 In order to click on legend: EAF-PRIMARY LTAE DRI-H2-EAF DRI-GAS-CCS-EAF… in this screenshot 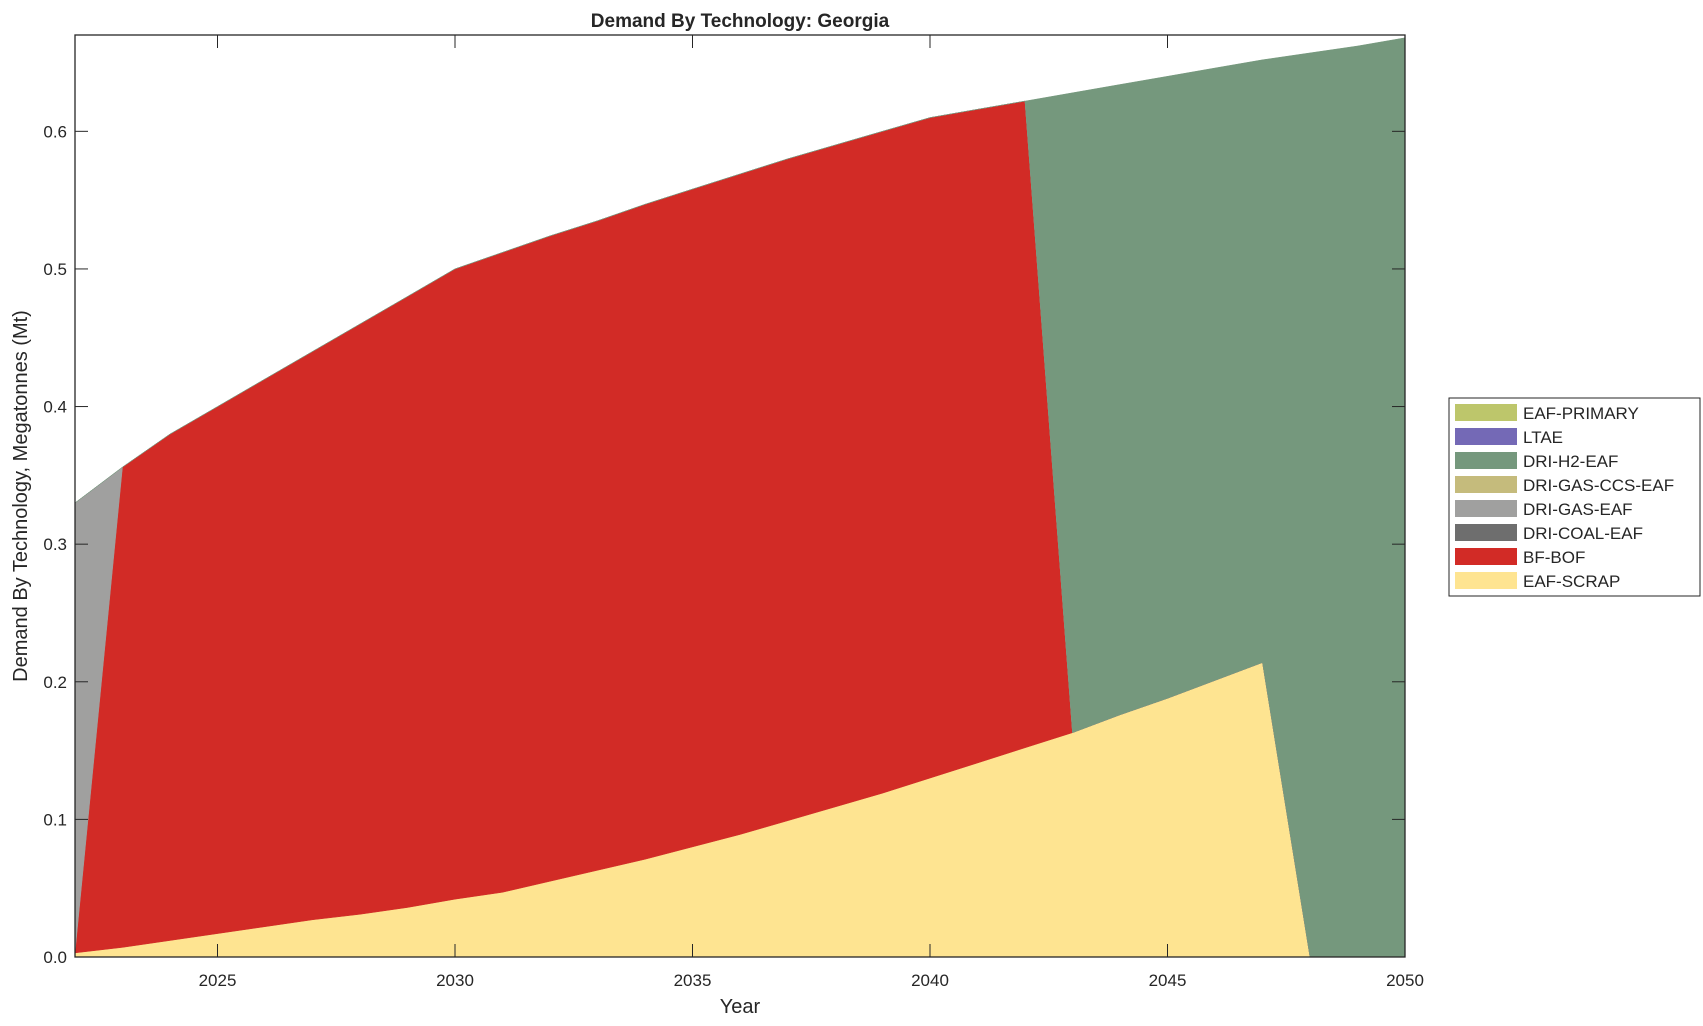, I will do `click(1574, 497)`.